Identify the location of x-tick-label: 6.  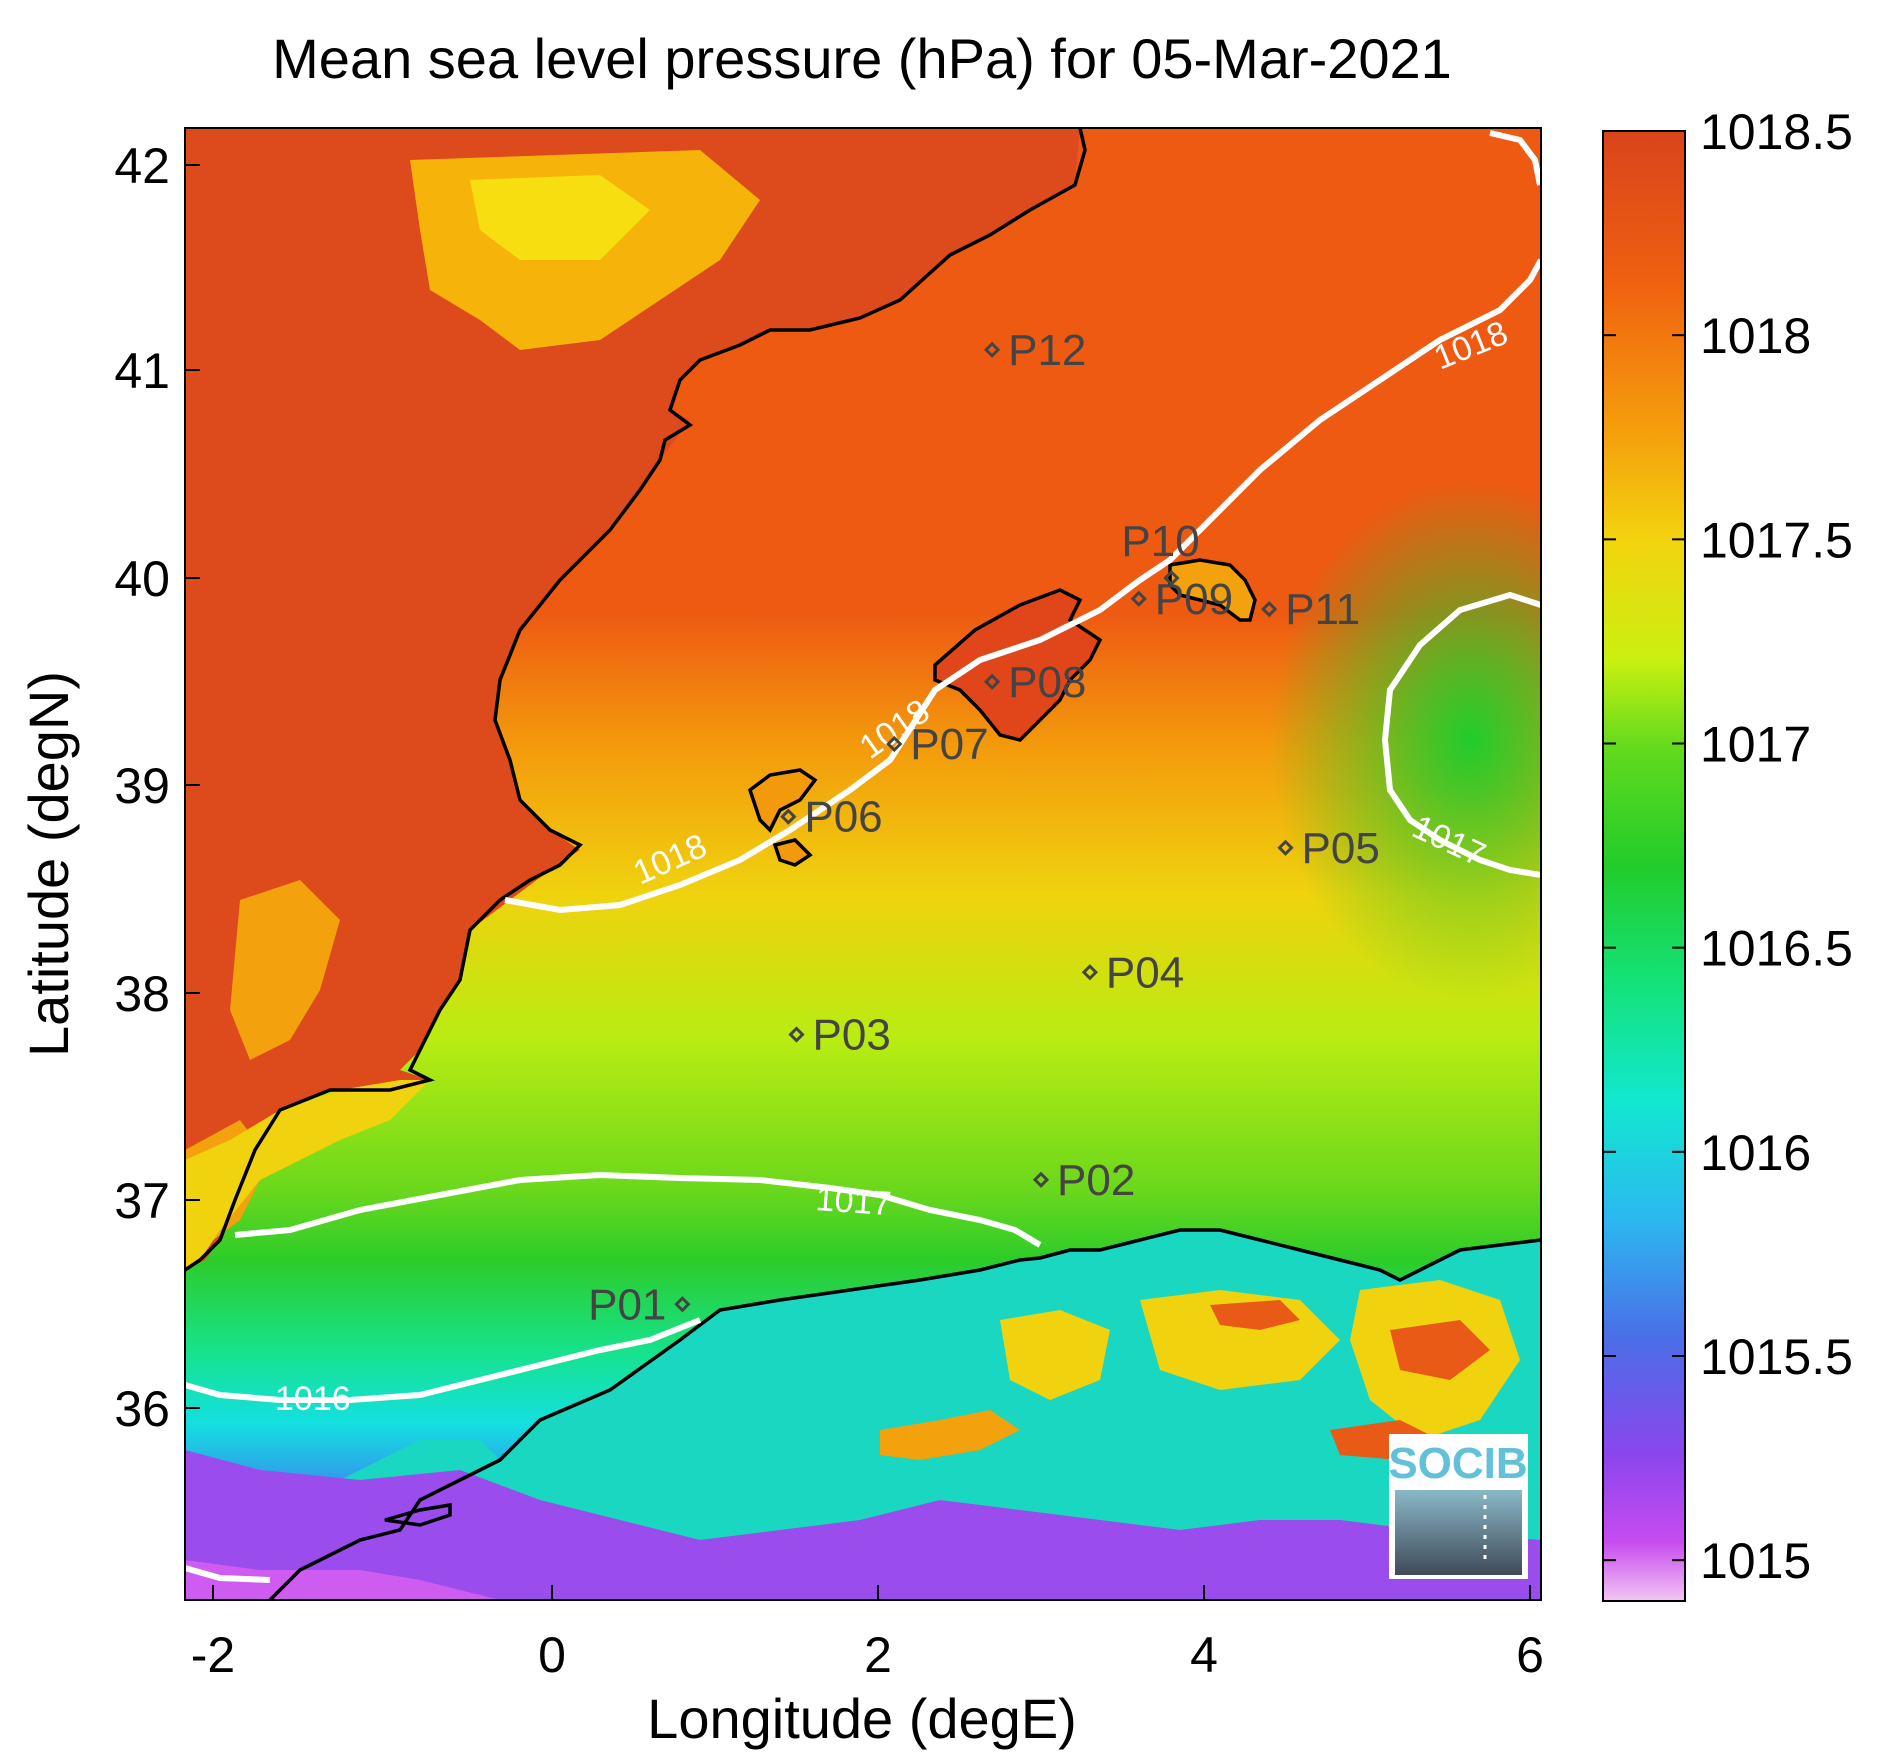
(1530, 1655).